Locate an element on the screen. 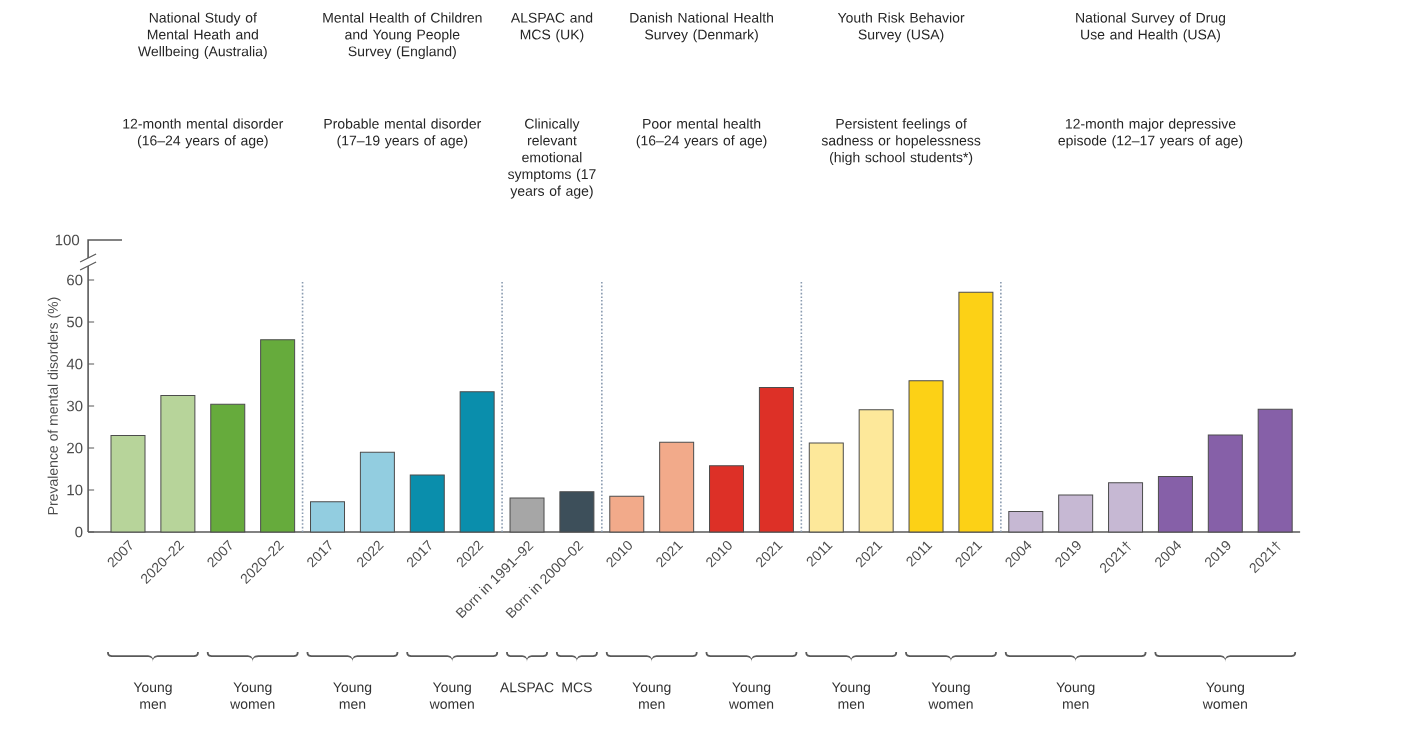  y-tick-label: 0 is located at coordinates (79, 532).